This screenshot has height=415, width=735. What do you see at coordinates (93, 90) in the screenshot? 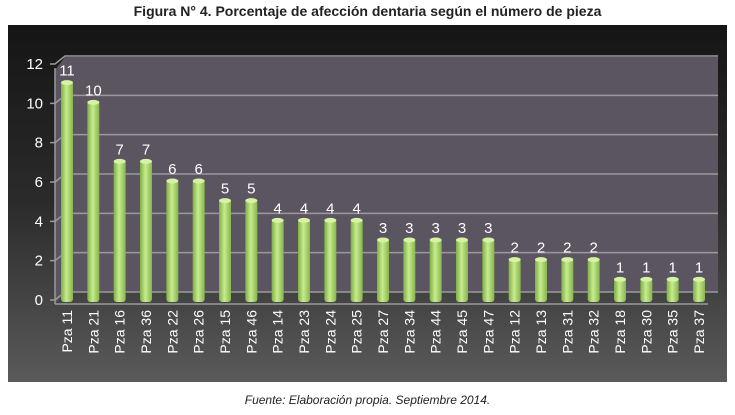
I see `data-label: 10` at bounding box center [93, 90].